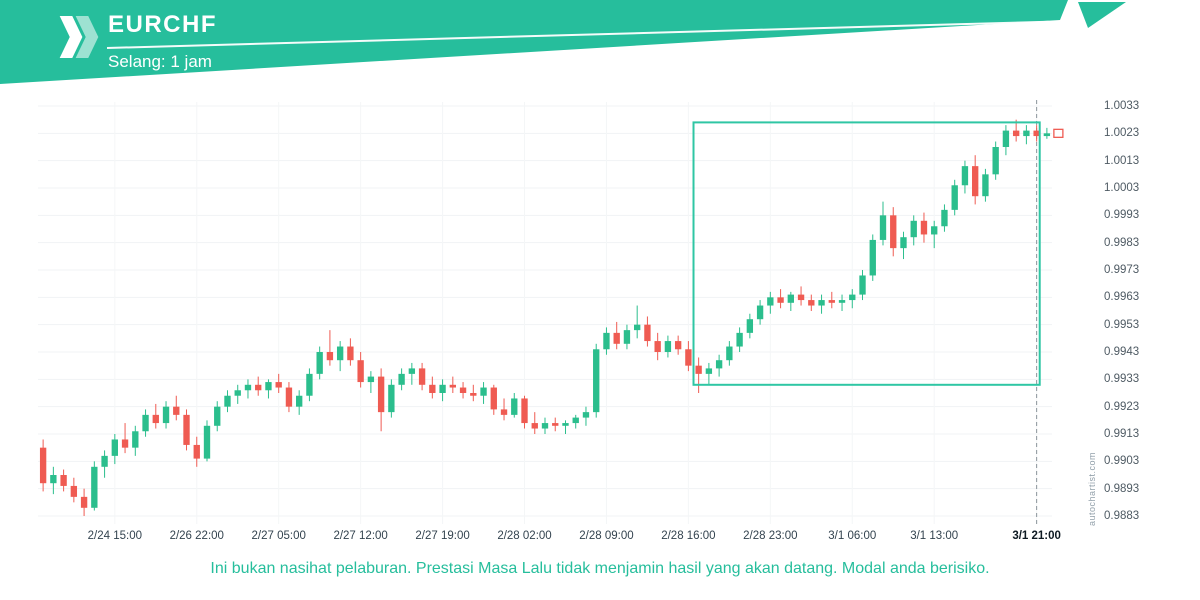  What do you see at coordinates (770, 536) in the screenshot?
I see `x-axis-label: 2/28 23:00` at bounding box center [770, 536].